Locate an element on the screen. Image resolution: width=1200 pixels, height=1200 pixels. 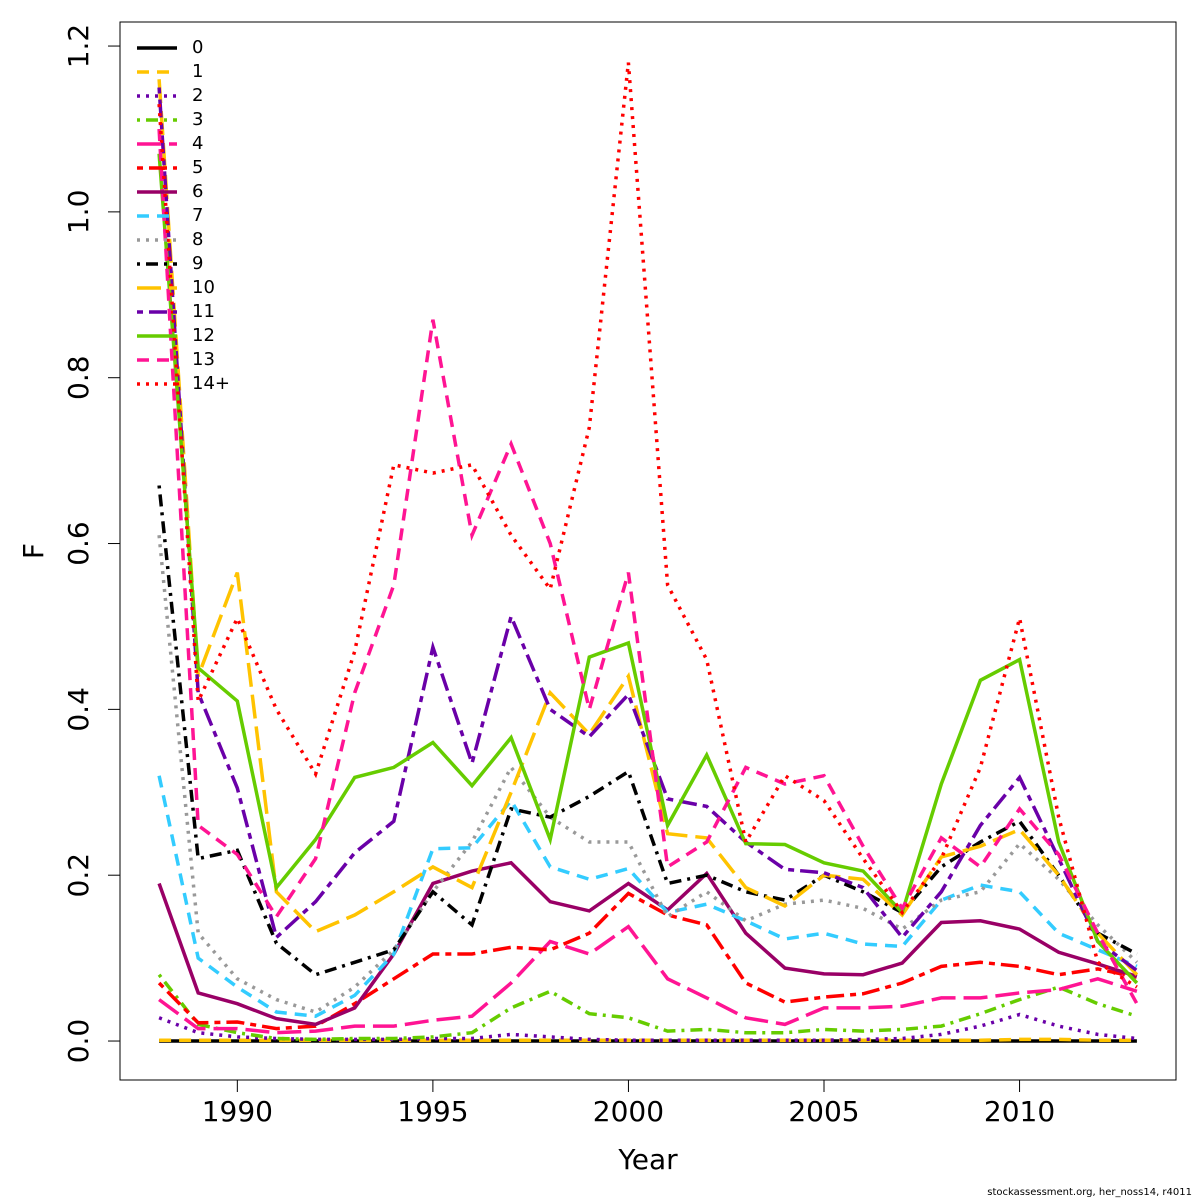
y-tick-label: 0.2 is located at coordinates (78, 875).